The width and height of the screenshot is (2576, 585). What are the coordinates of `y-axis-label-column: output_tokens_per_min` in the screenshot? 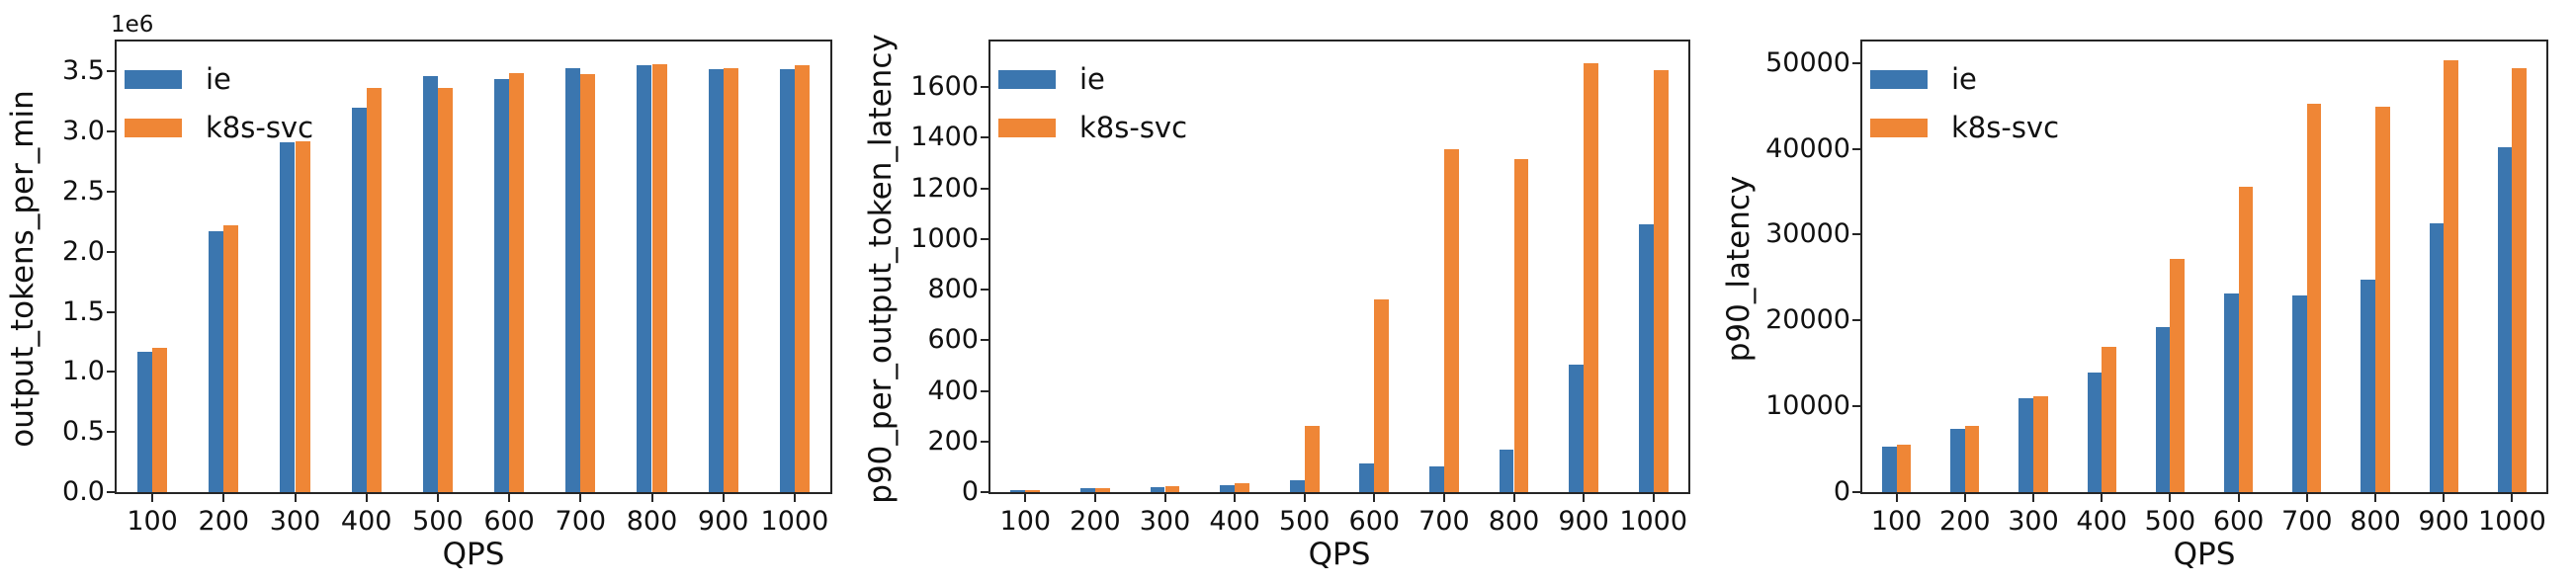 It's located at (22, 292).